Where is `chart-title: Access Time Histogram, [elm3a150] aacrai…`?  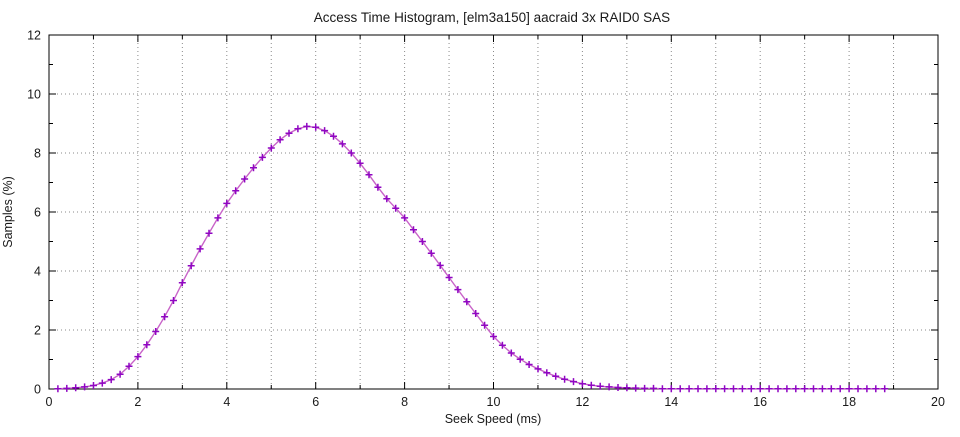
chart-title: Access Time Histogram, [elm3a150] aacrai… is located at coordinates (492, 17).